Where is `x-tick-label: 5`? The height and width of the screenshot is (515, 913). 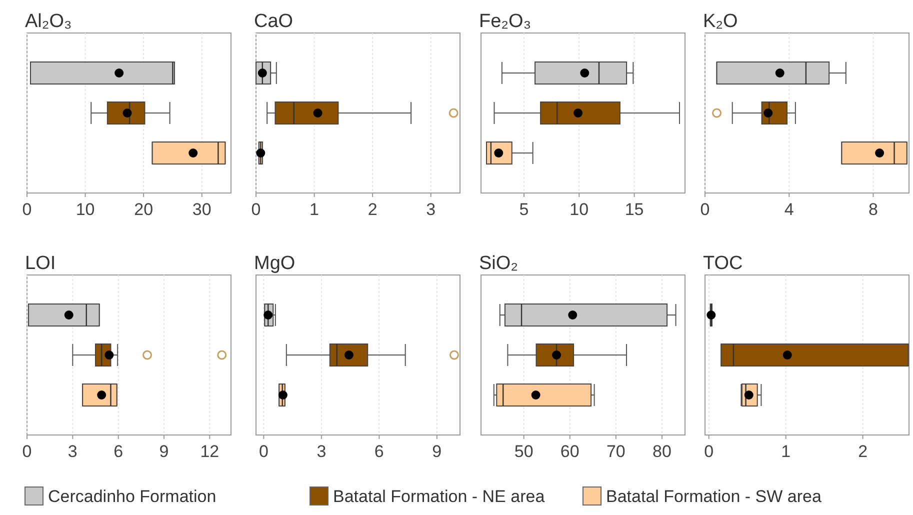 x-tick-label: 5 is located at coordinates (524, 209).